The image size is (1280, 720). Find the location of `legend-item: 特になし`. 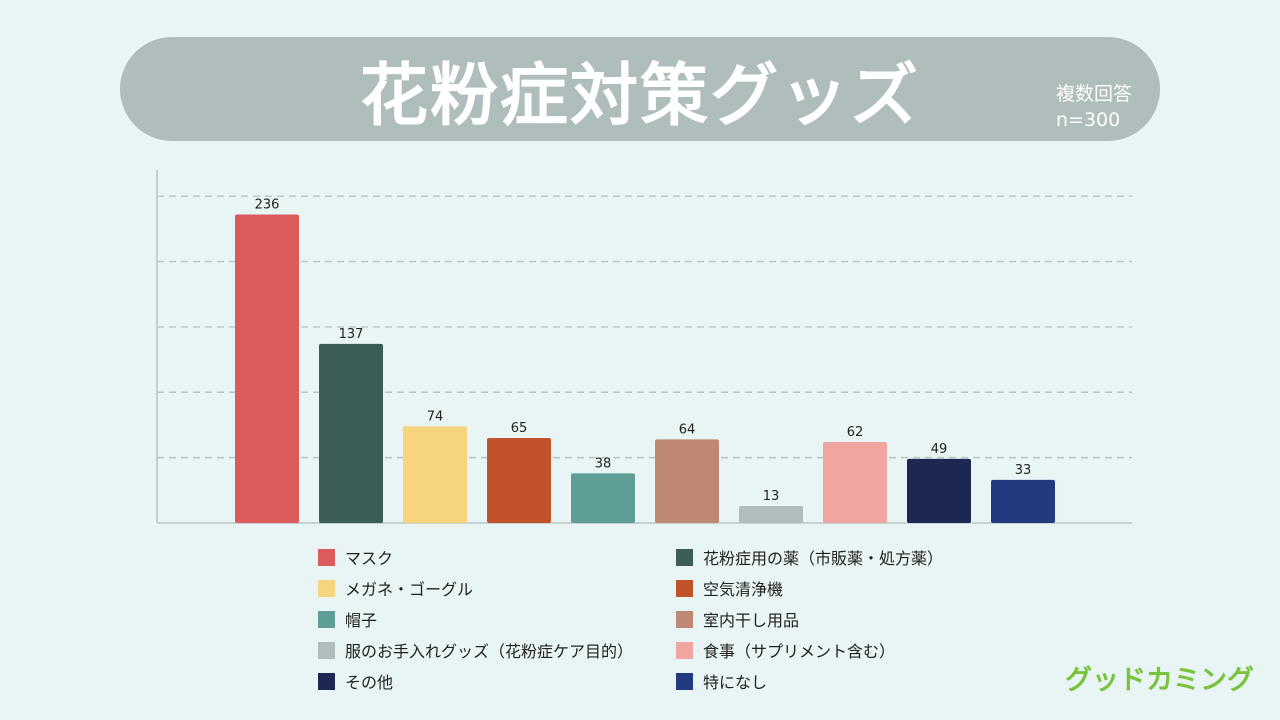

legend-item: 特になし is located at coordinates (836, 681).